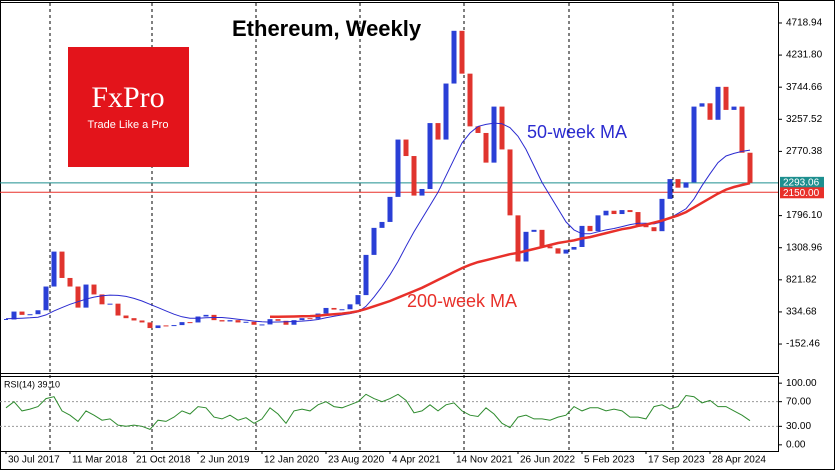 The width and height of the screenshot is (835, 475). I want to click on rsi-tick-label: 0.00, so click(796, 444).